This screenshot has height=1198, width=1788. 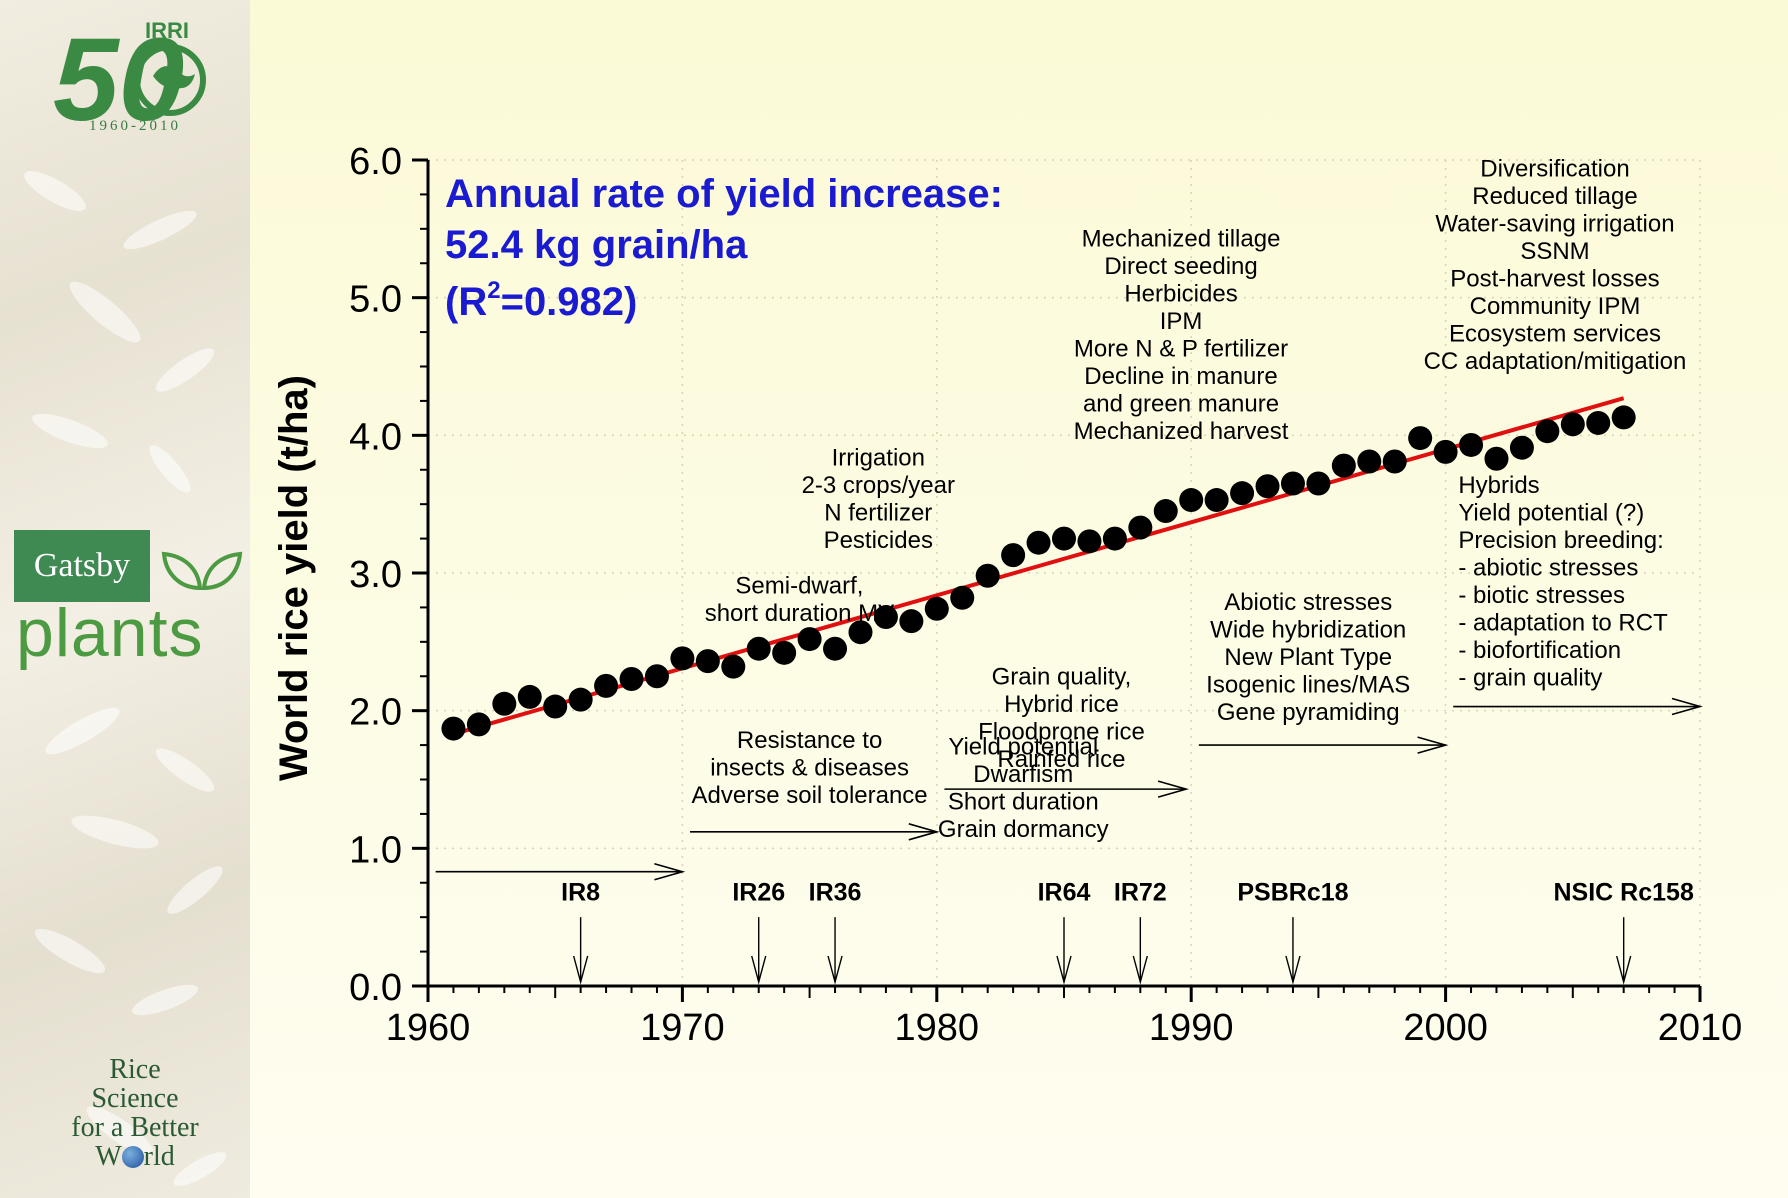 I want to click on annotation-line: Diversification, so click(x=1554, y=169).